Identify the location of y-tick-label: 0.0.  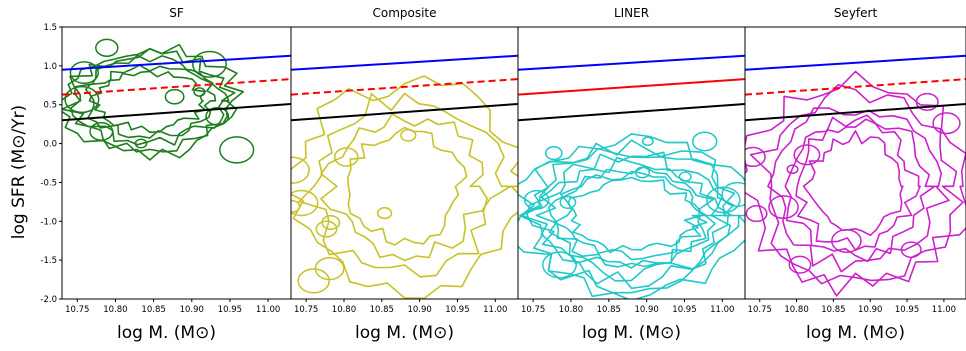
(50, 145).